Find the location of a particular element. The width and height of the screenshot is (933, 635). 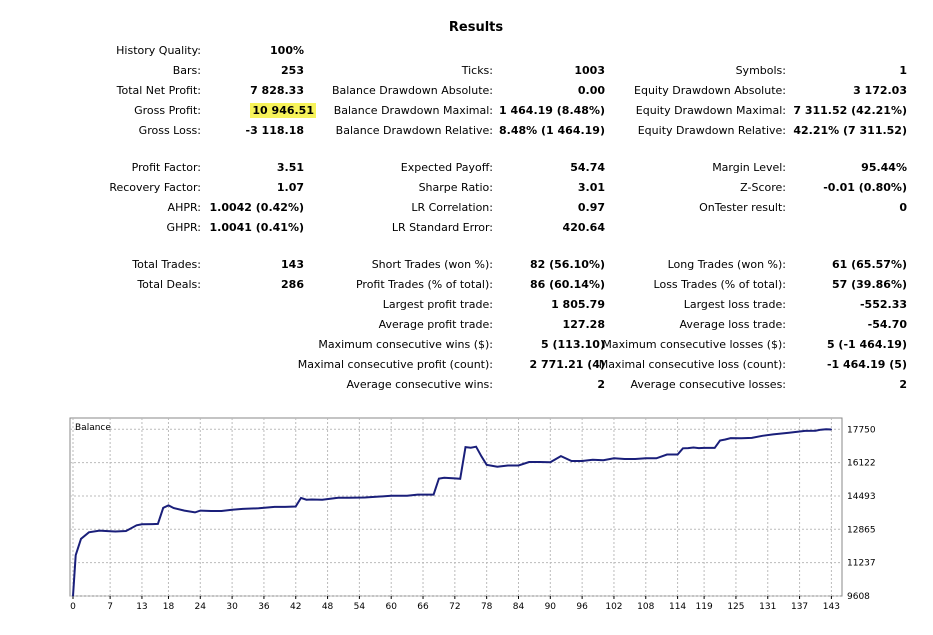

margin-level-label: Margin Level: is located at coordinates (749, 167).